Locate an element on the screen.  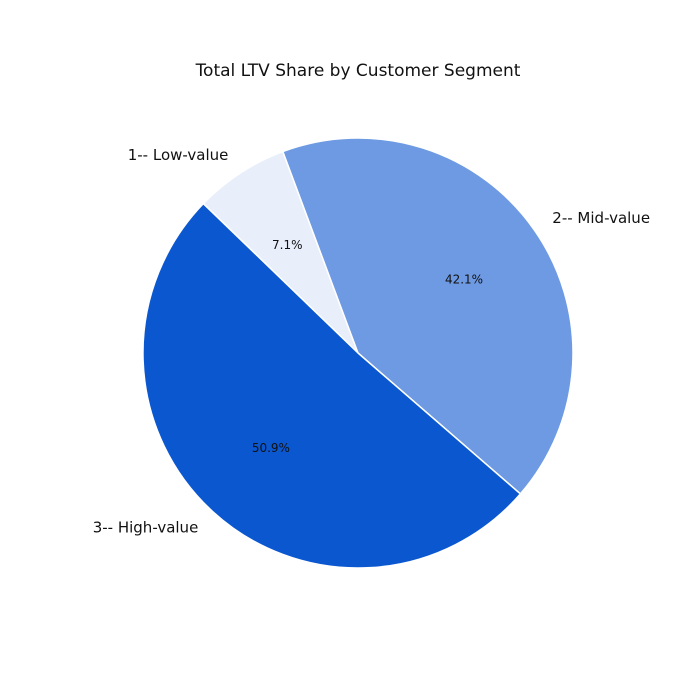
pie-slice-3-percent: 50.9% is located at coordinates (271, 448).